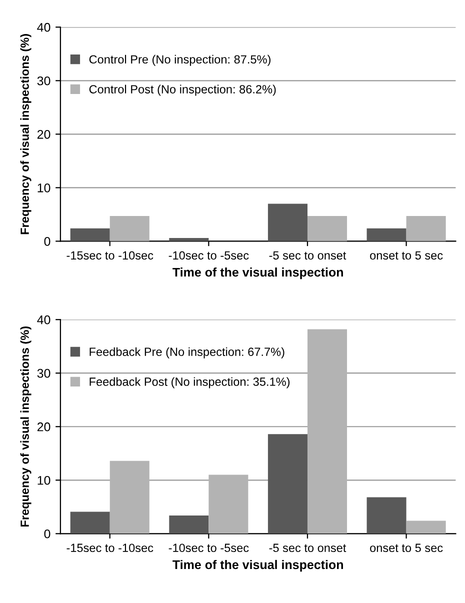 This screenshot has width=465, height=603. What do you see at coordinates (179, 60) in the screenshot?
I see `legend-label: Control Pre (No inspection: 87.5%)` at bounding box center [179, 60].